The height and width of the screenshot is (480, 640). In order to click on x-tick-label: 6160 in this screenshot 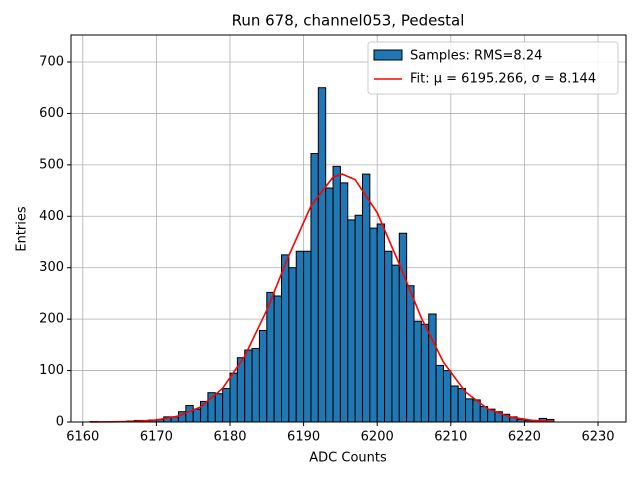, I will do `click(82, 437)`.